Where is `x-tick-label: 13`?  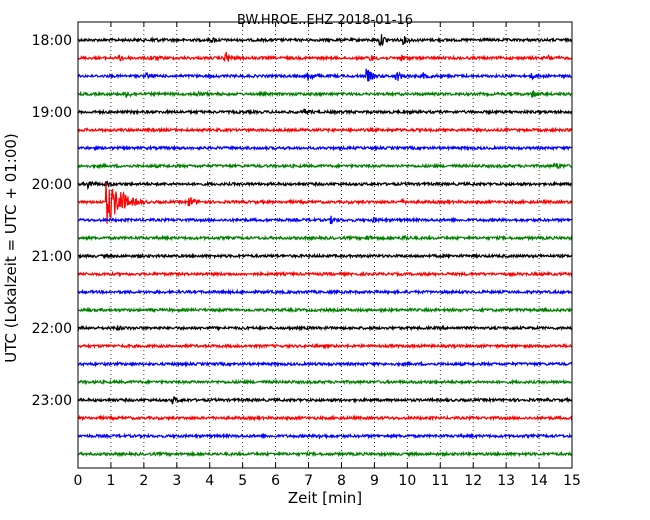
x-tick-label: 13 is located at coordinates (506, 481).